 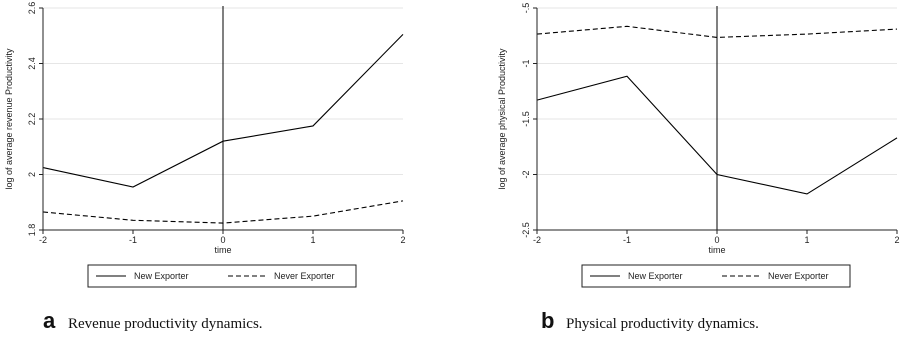 I want to click on y-tick-label: -2, so click(x=526, y=174).